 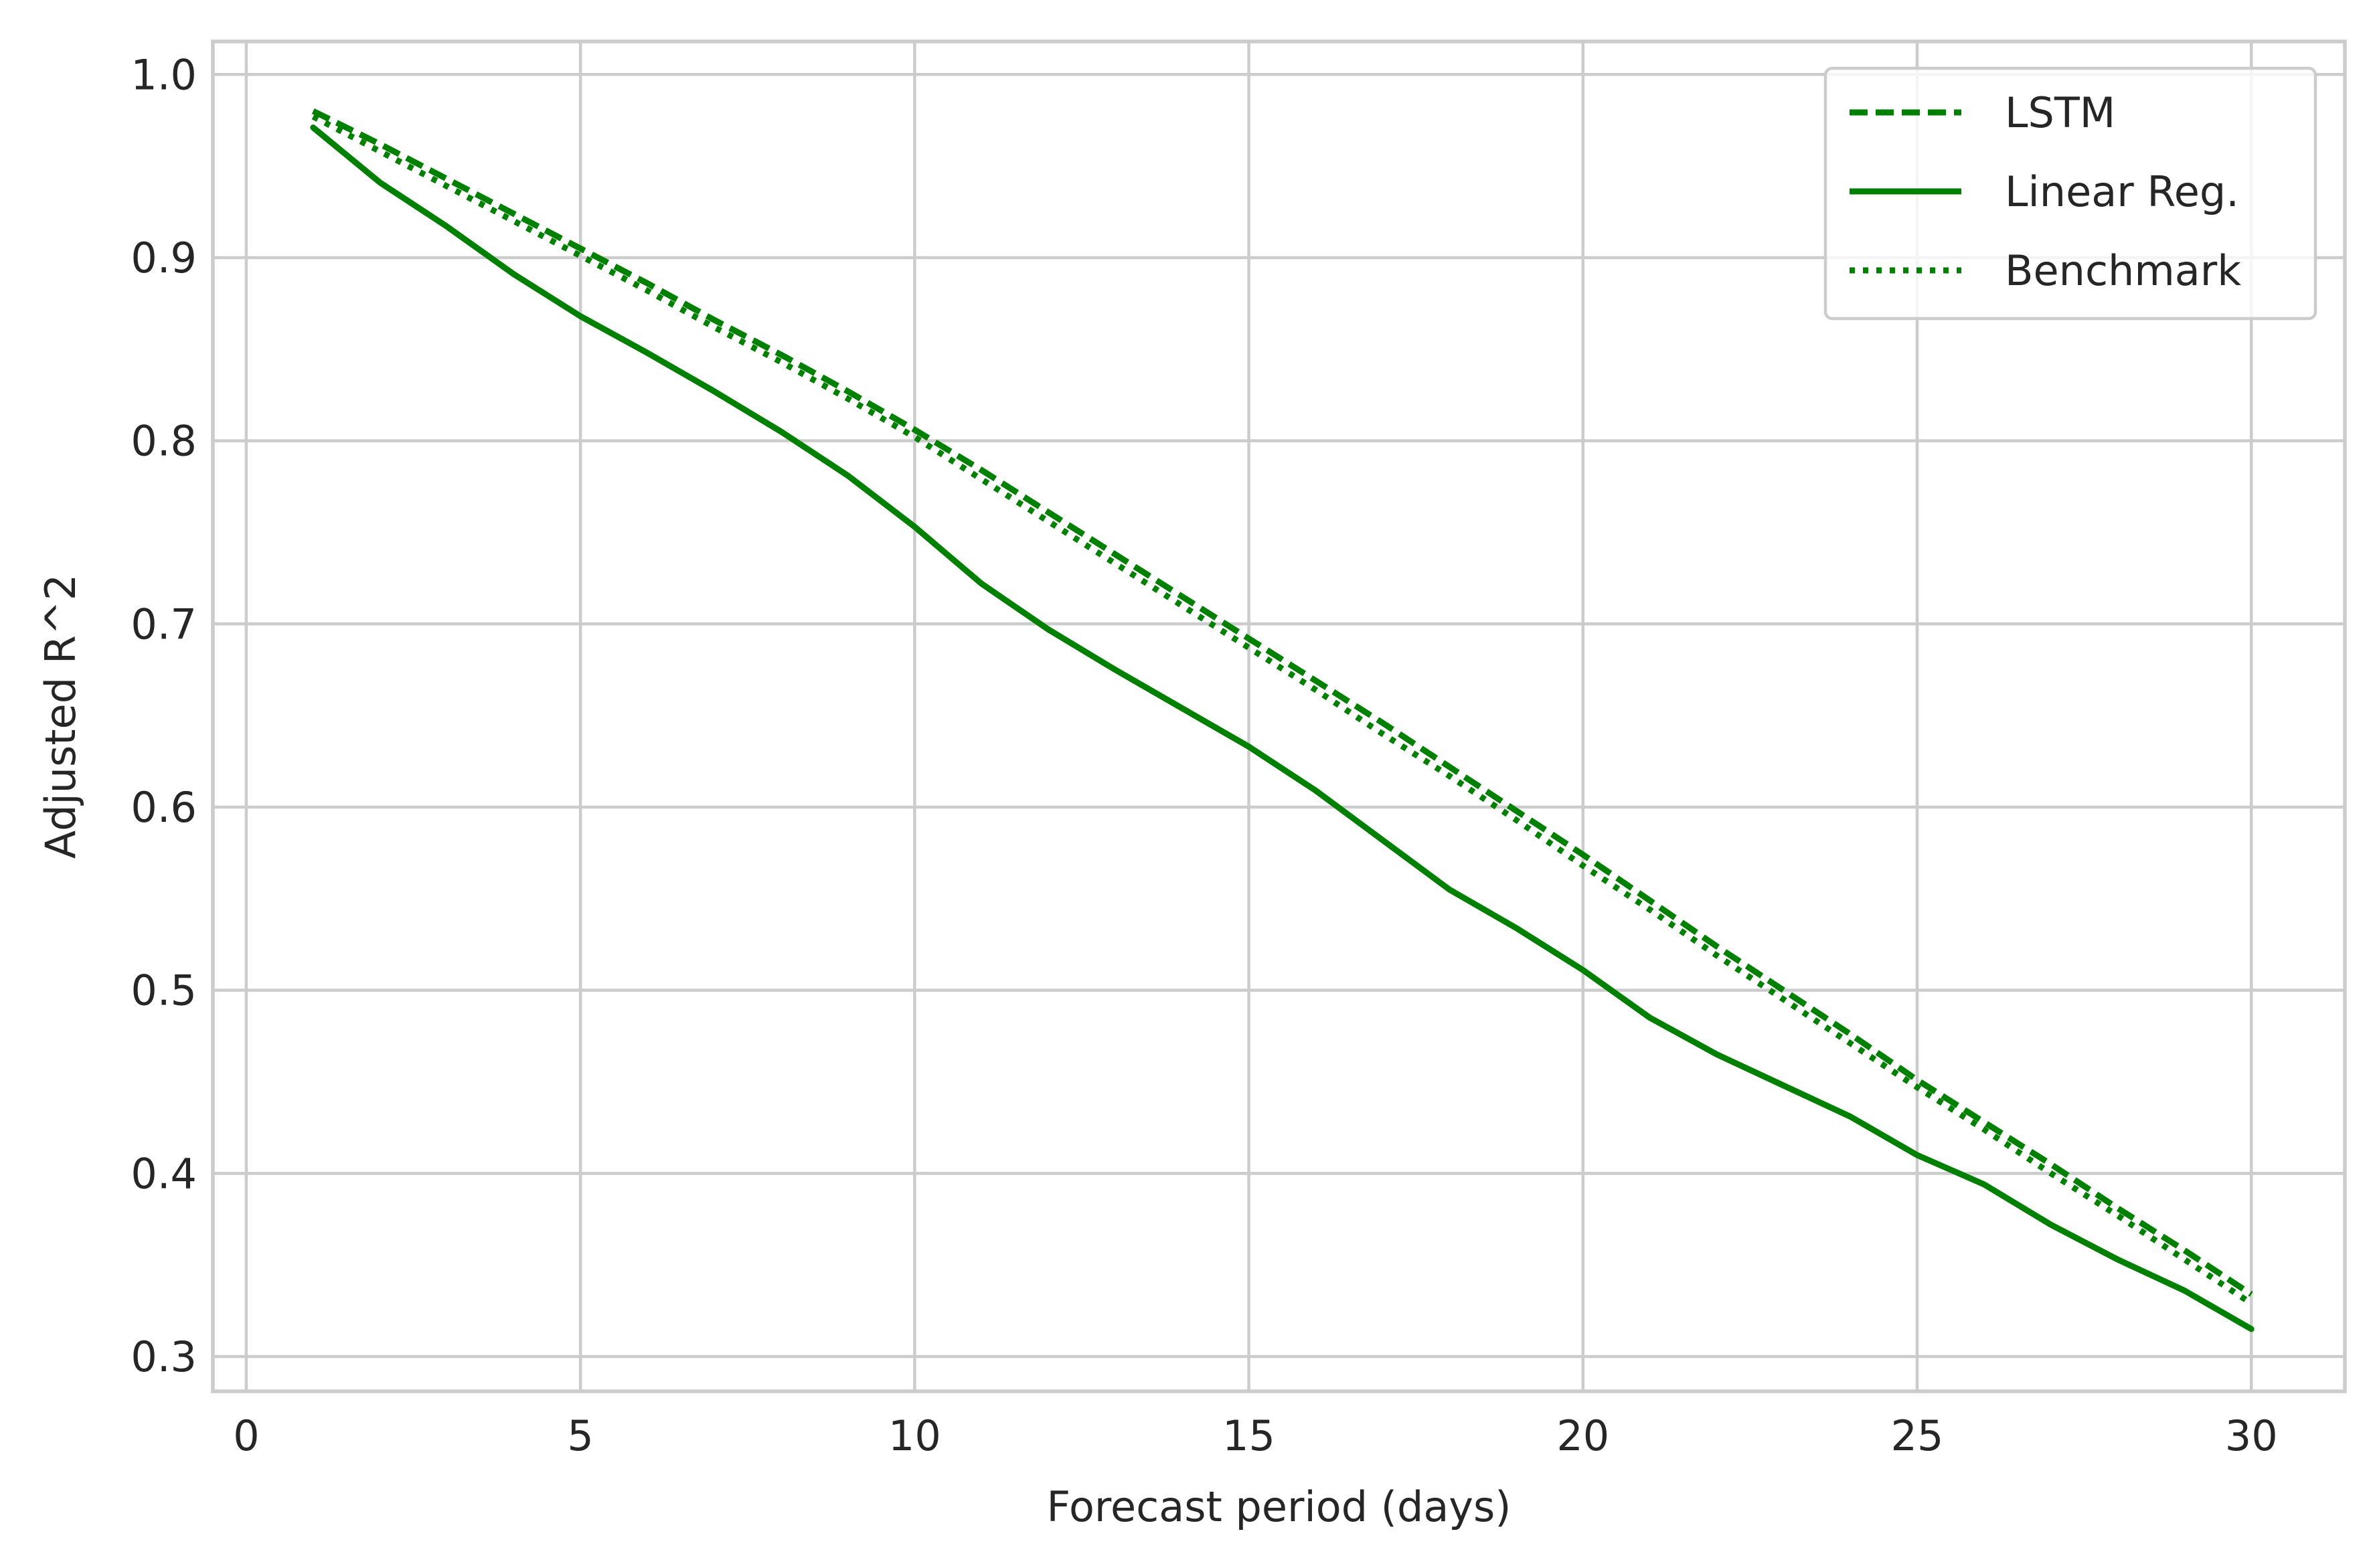 What do you see at coordinates (164, 442) in the screenshot?
I see `y-tick-label: 0.8` at bounding box center [164, 442].